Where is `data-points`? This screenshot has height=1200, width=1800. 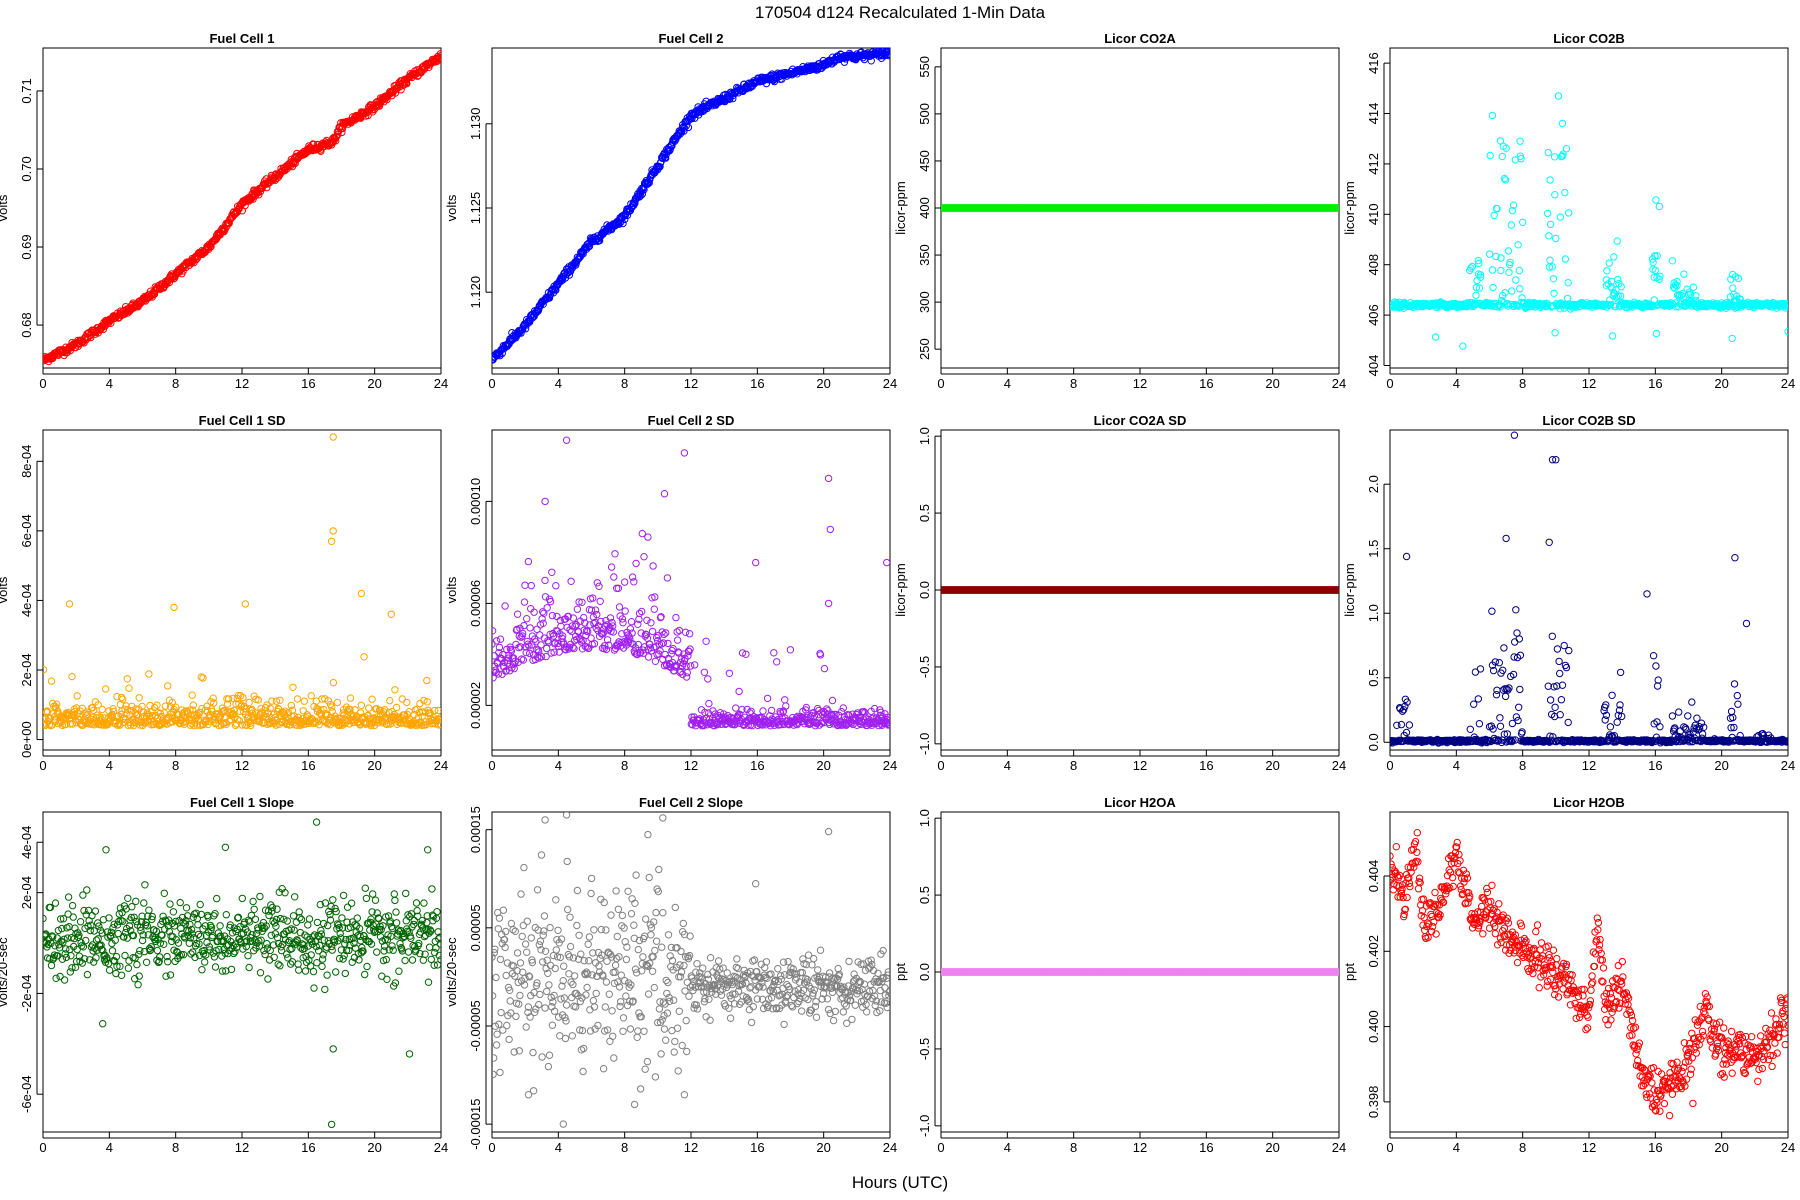 data-points is located at coordinates (242, 581).